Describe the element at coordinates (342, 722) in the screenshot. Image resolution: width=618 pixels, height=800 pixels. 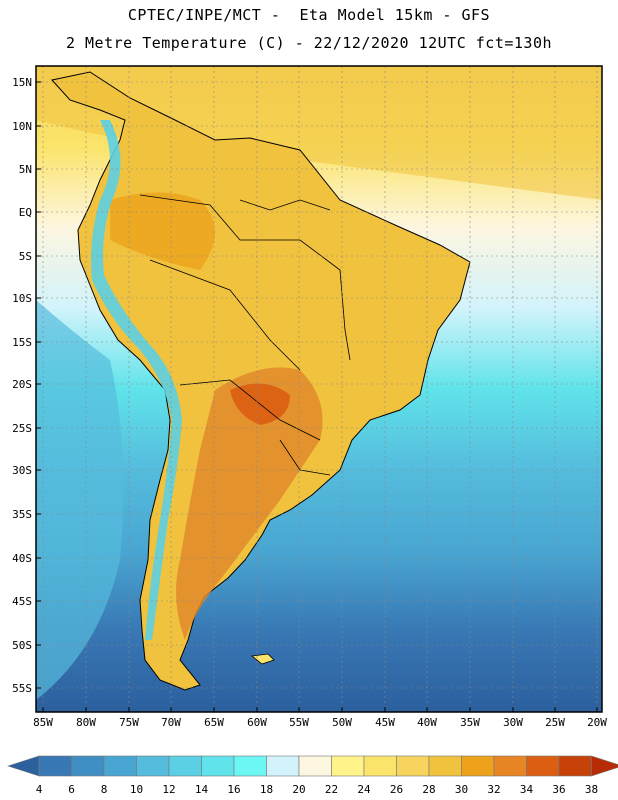
I see `lon-label: 50W` at that location.